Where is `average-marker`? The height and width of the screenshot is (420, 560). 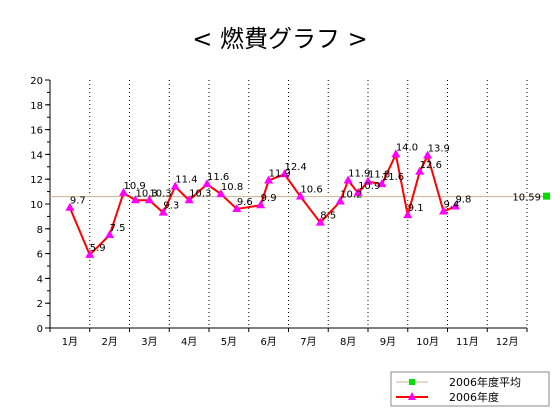 average-marker is located at coordinates (546, 196).